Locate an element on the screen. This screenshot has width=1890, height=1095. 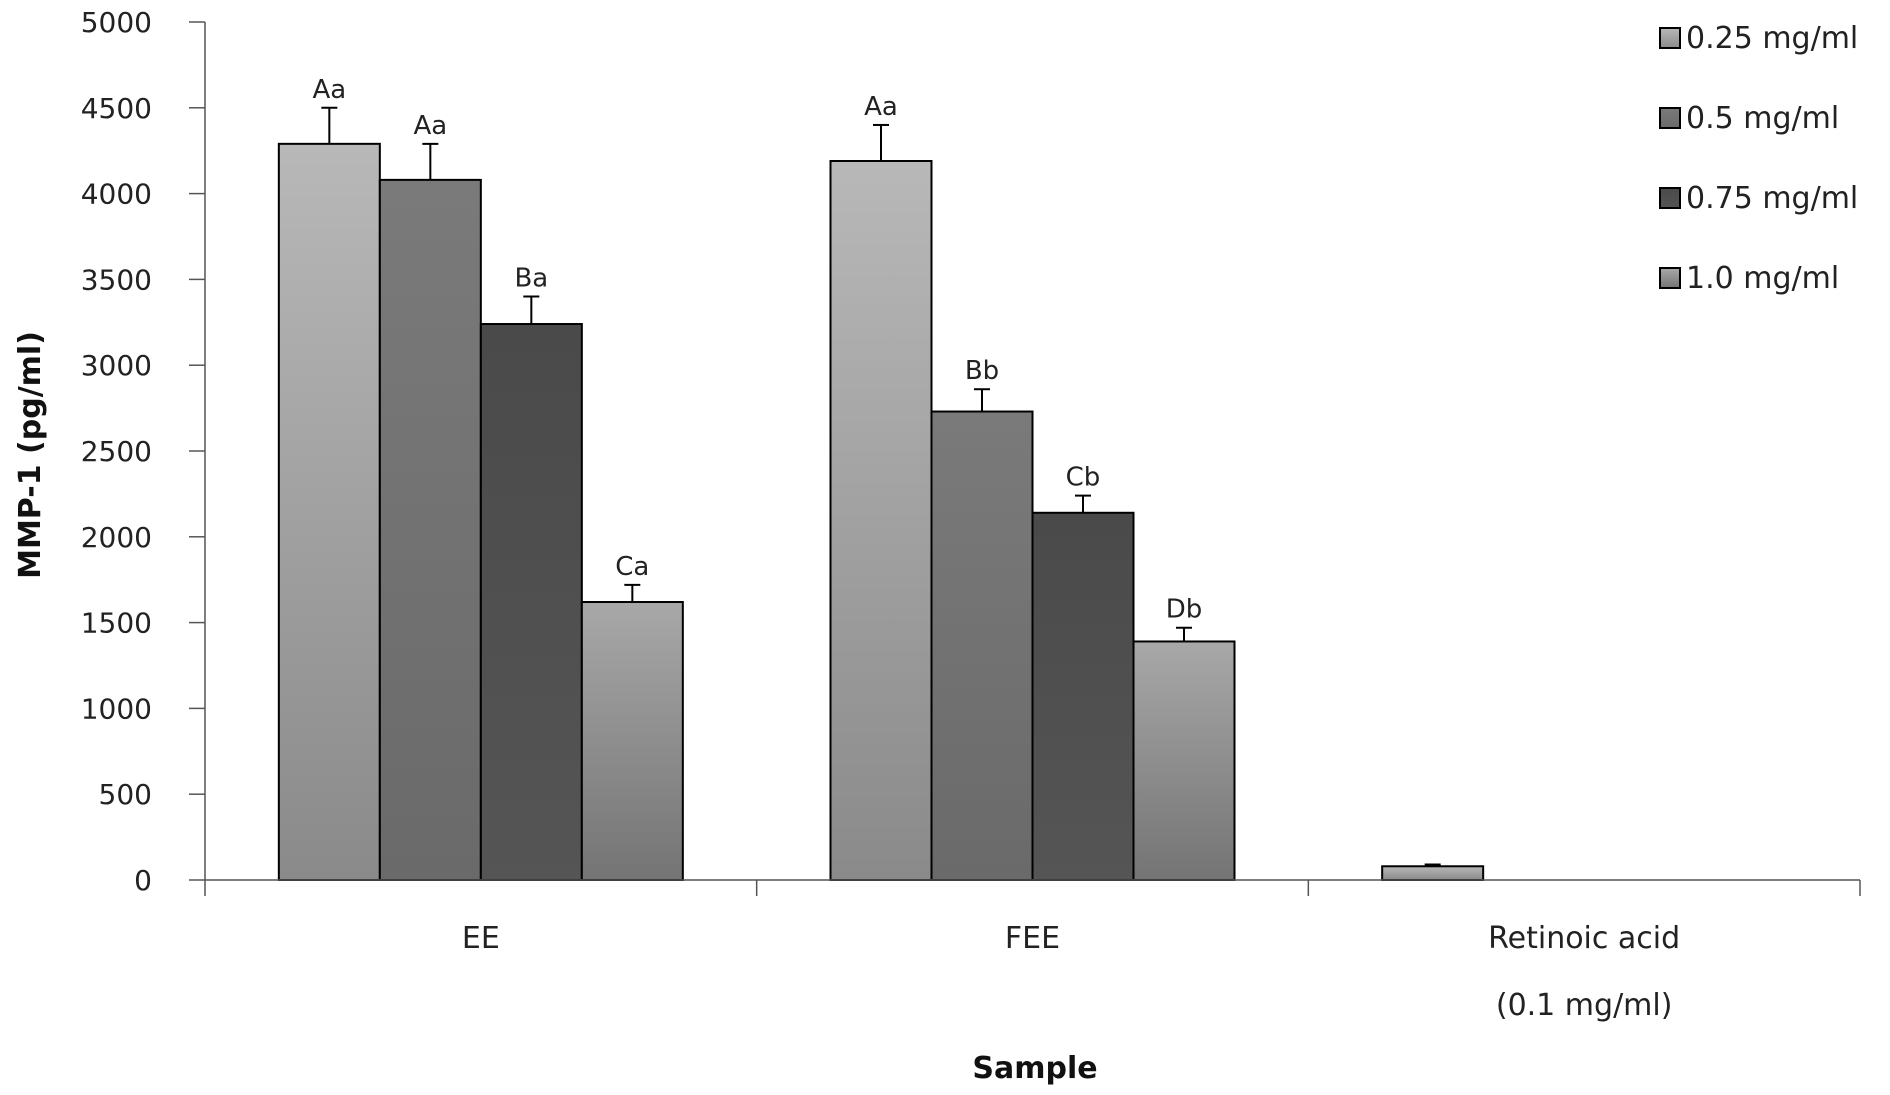
bar-1-0-mg-ml-ee is located at coordinates (632, 741).